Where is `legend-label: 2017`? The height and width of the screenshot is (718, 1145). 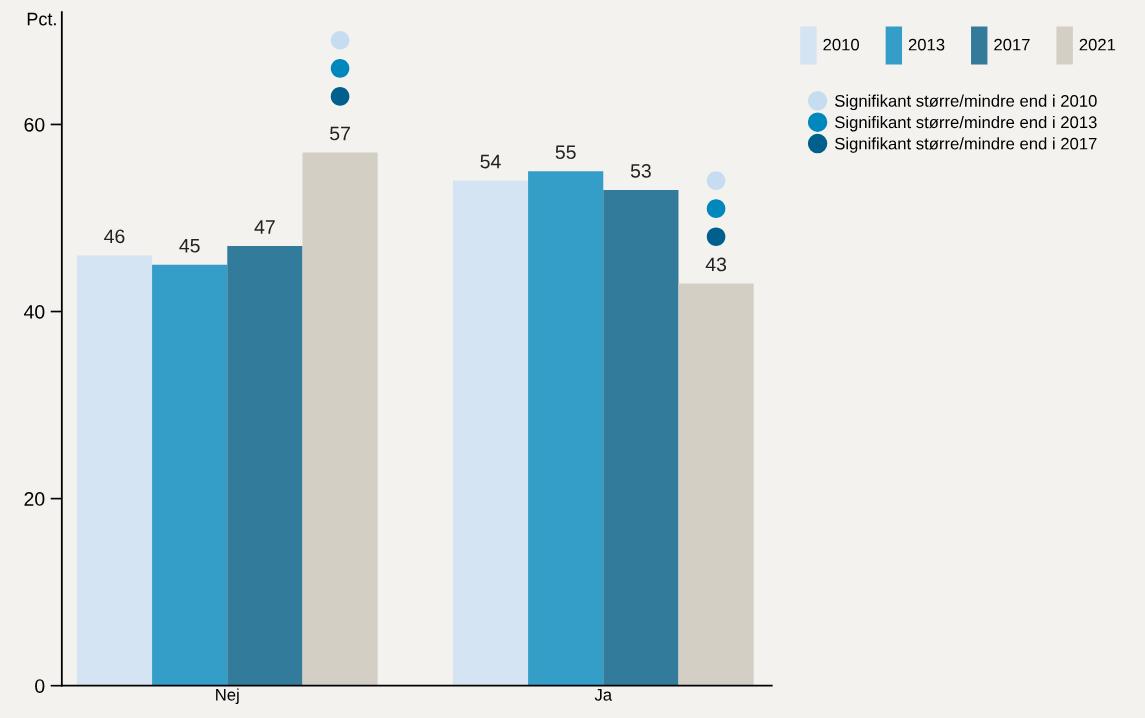
legend-label: 2017 is located at coordinates (1012, 44).